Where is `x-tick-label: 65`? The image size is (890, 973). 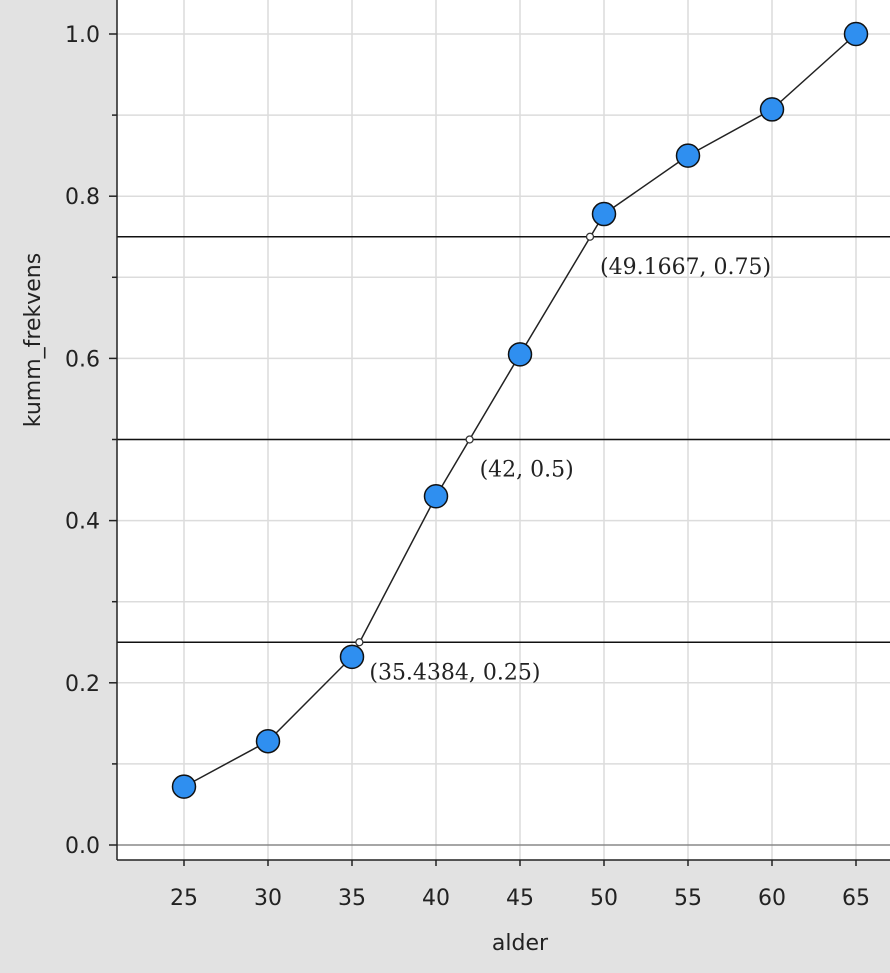
x-tick-label: 65 is located at coordinates (856, 898).